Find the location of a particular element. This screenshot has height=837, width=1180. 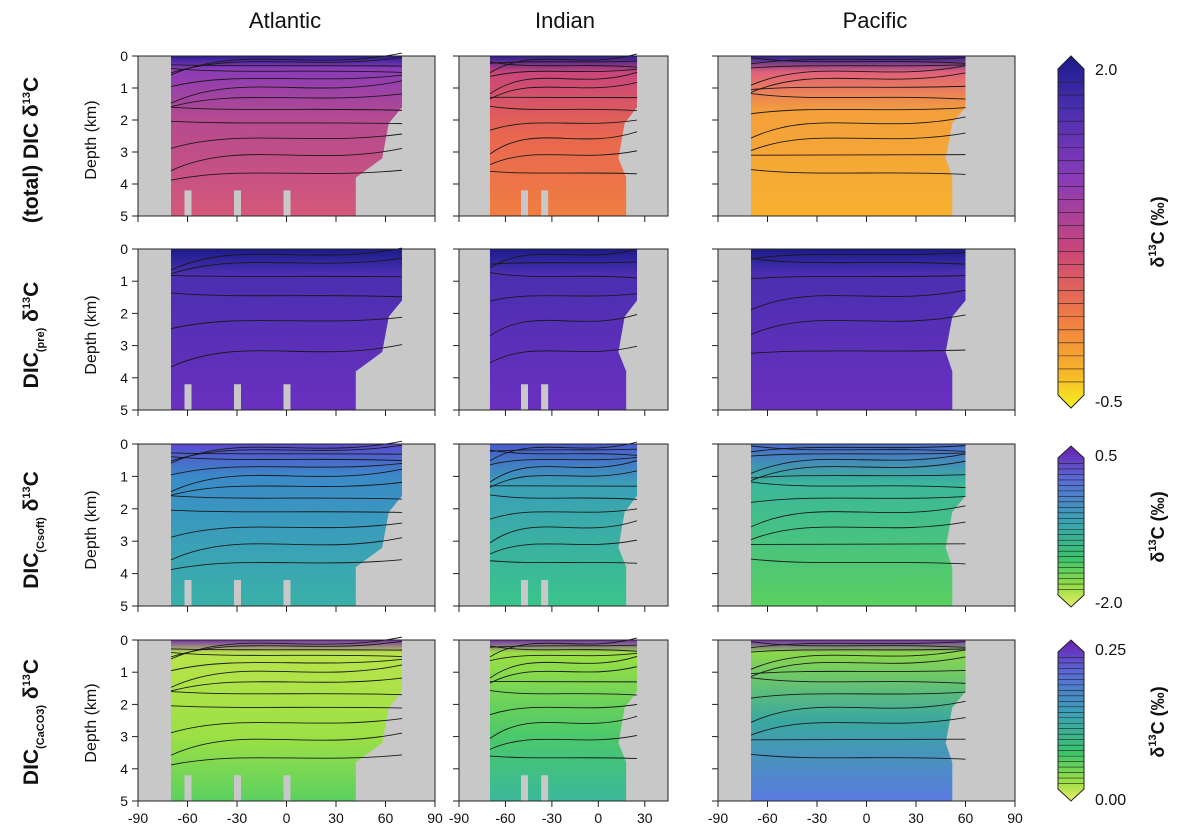

panel-frame is located at coordinates (563, 525).